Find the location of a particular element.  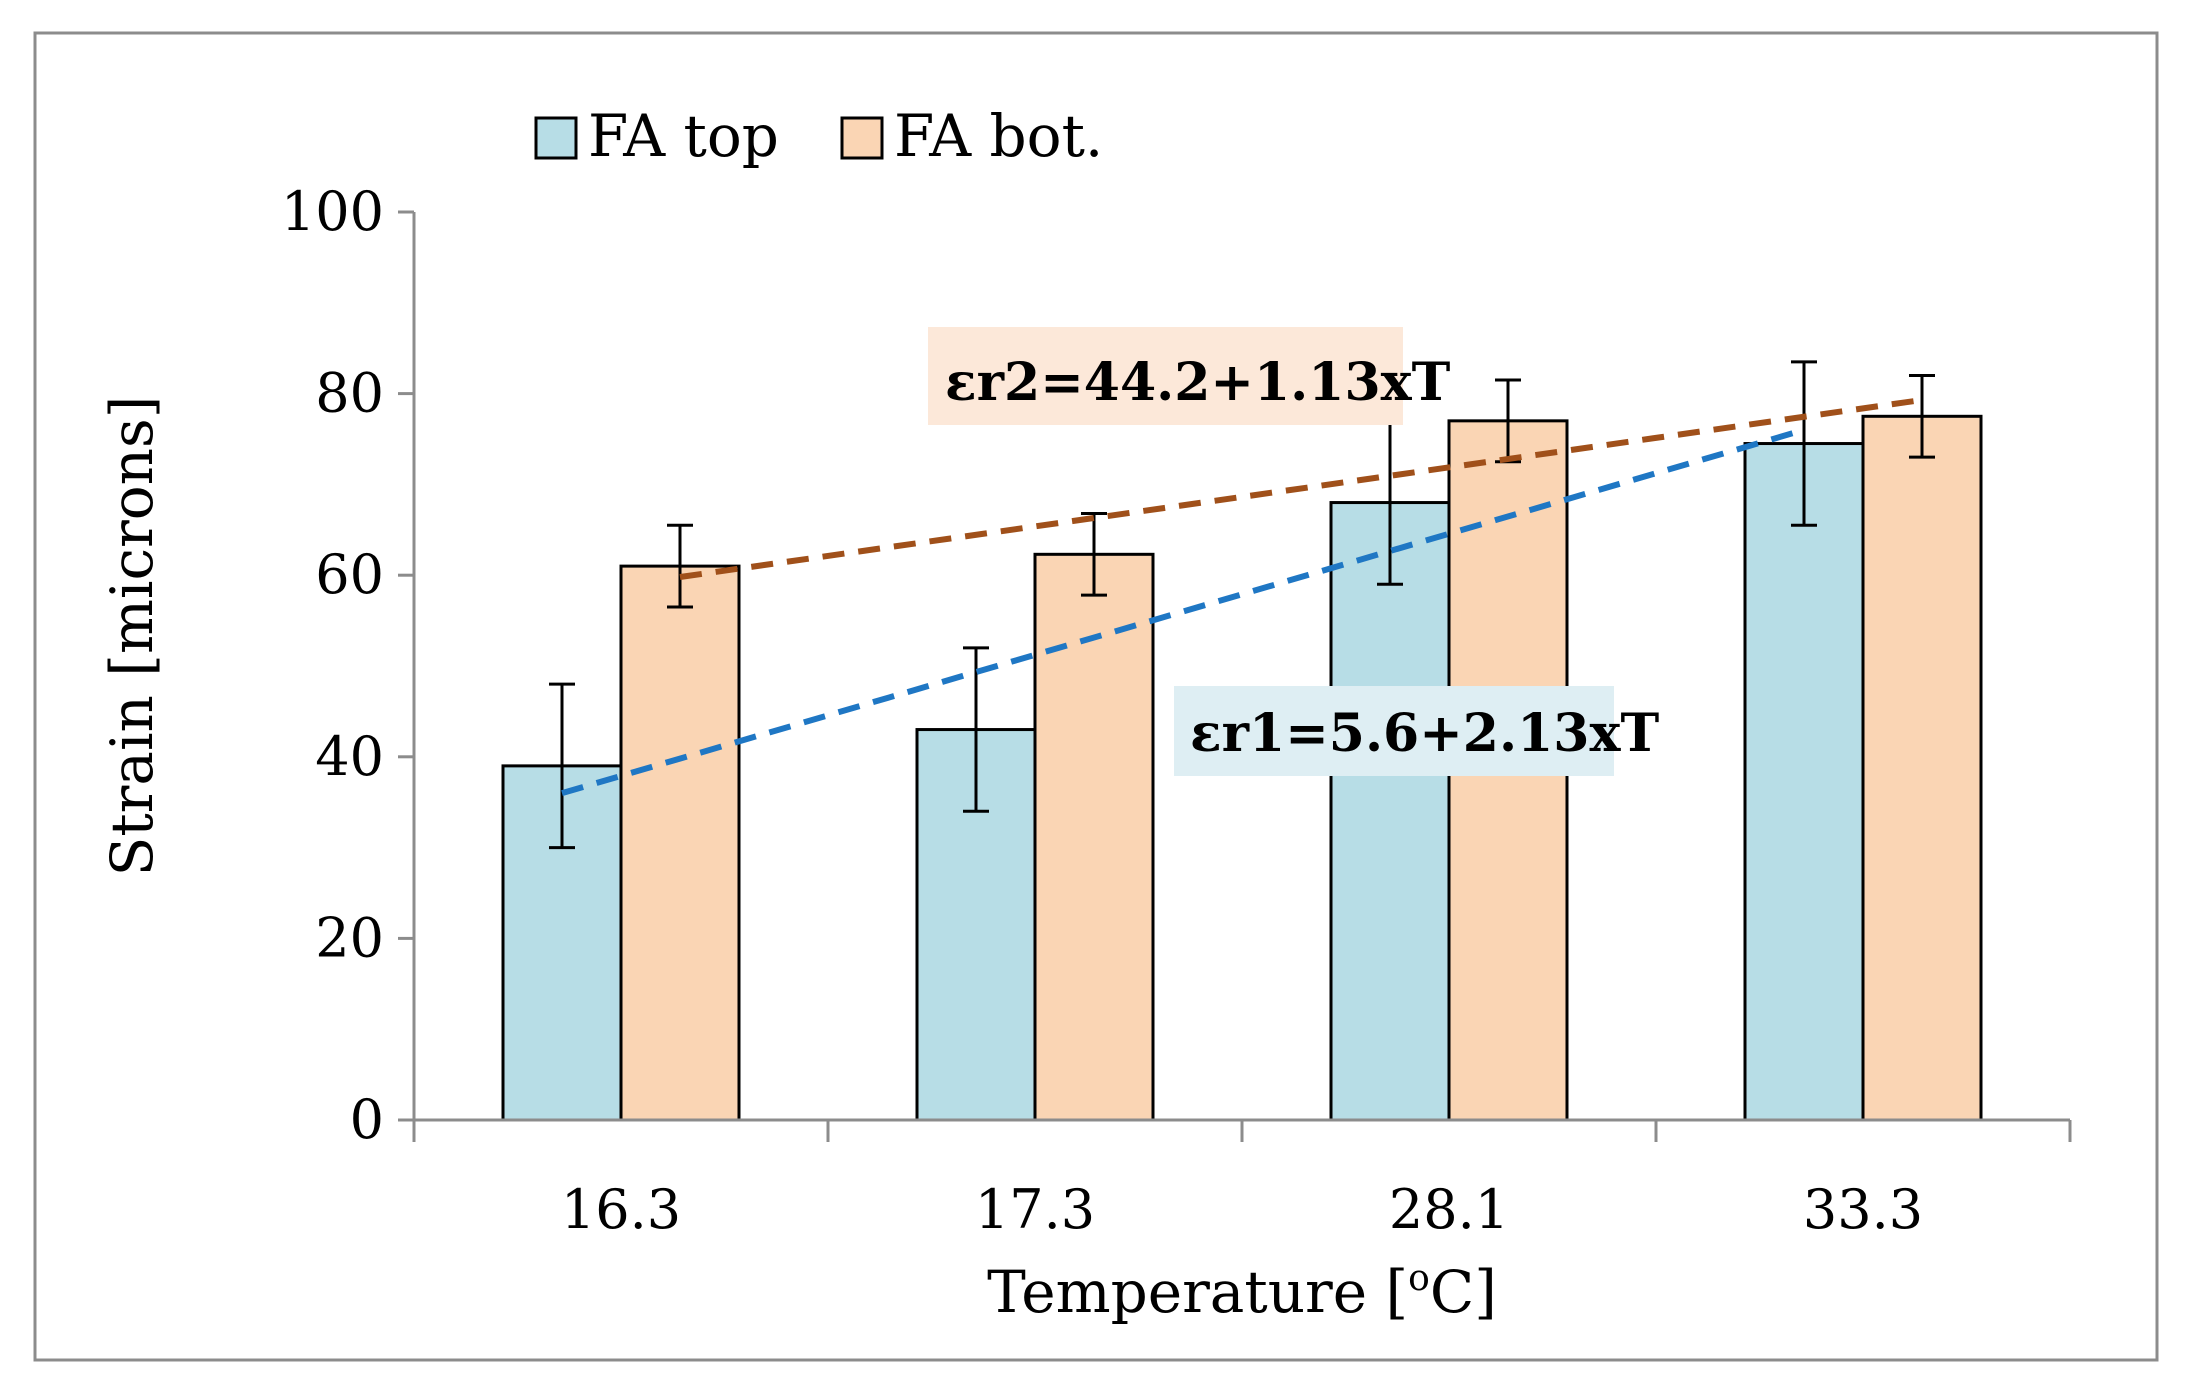

y-tick-label: 40 is located at coordinates (349, 756).